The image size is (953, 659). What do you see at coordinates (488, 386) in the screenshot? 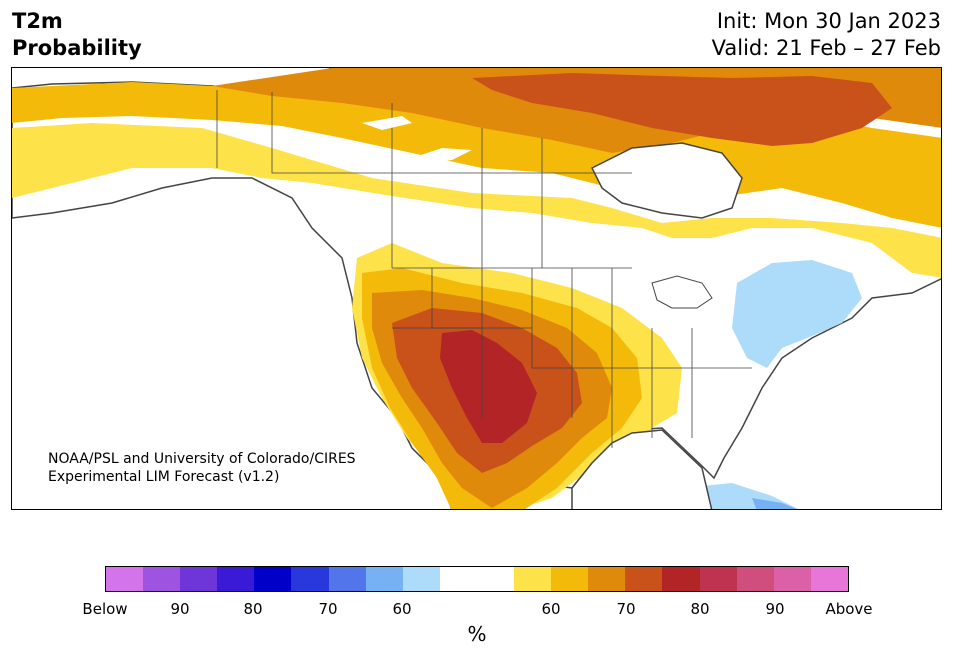
I see `band-above-85-southwest` at bounding box center [488, 386].